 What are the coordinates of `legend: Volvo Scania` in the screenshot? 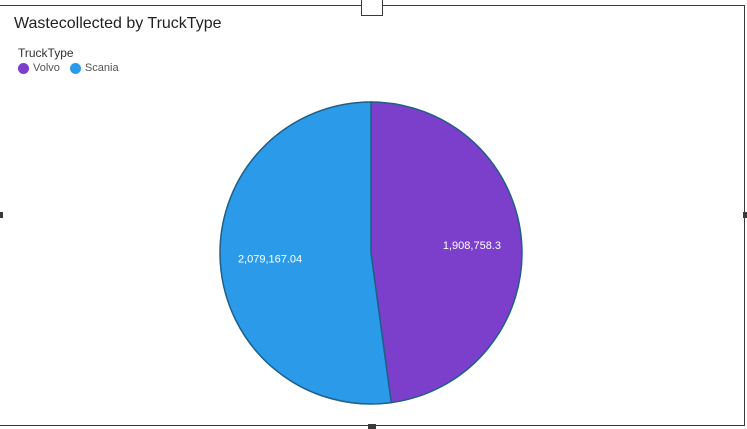 It's located at (68, 68).